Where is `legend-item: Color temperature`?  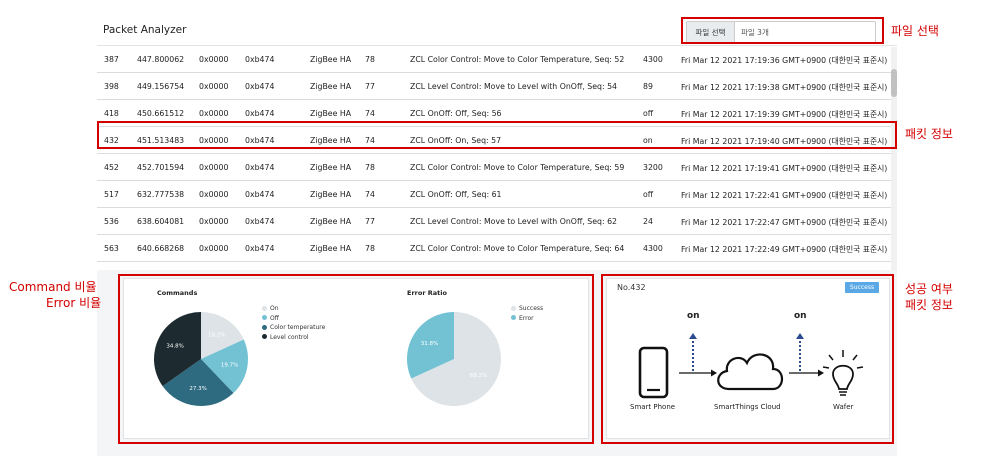
legend-item: Color temperature is located at coordinates (297, 327).